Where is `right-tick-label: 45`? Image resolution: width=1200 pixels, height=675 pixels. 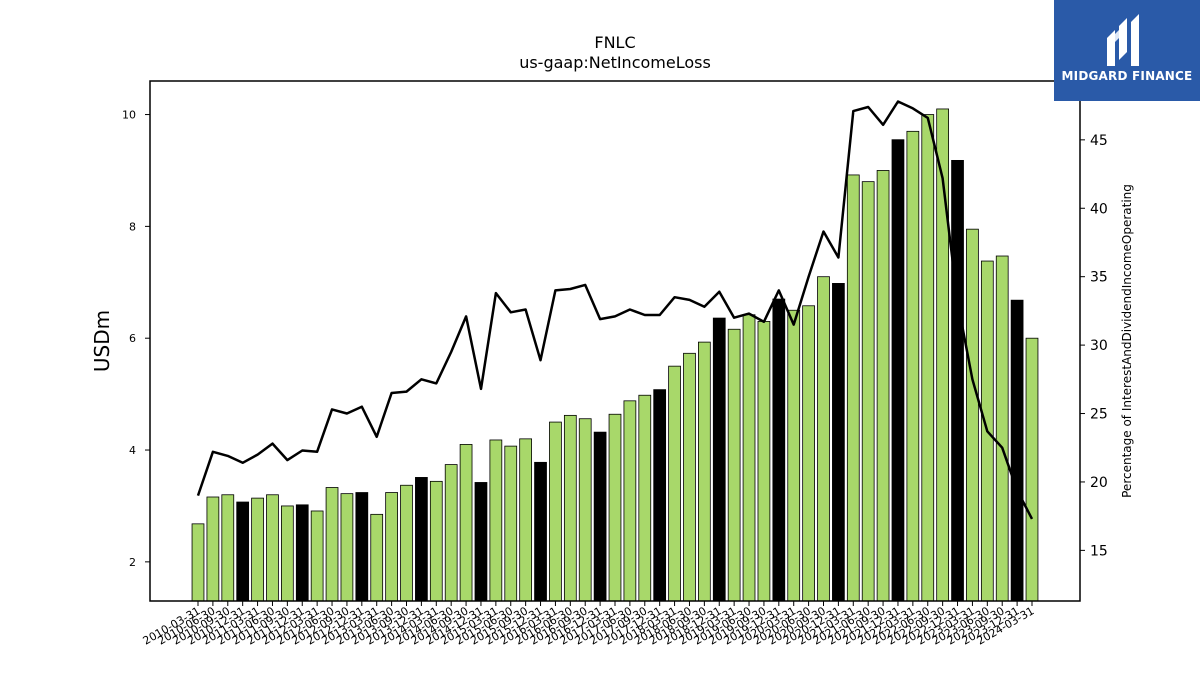 right-tick-label: 45 is located at coordinates (1099, 141).